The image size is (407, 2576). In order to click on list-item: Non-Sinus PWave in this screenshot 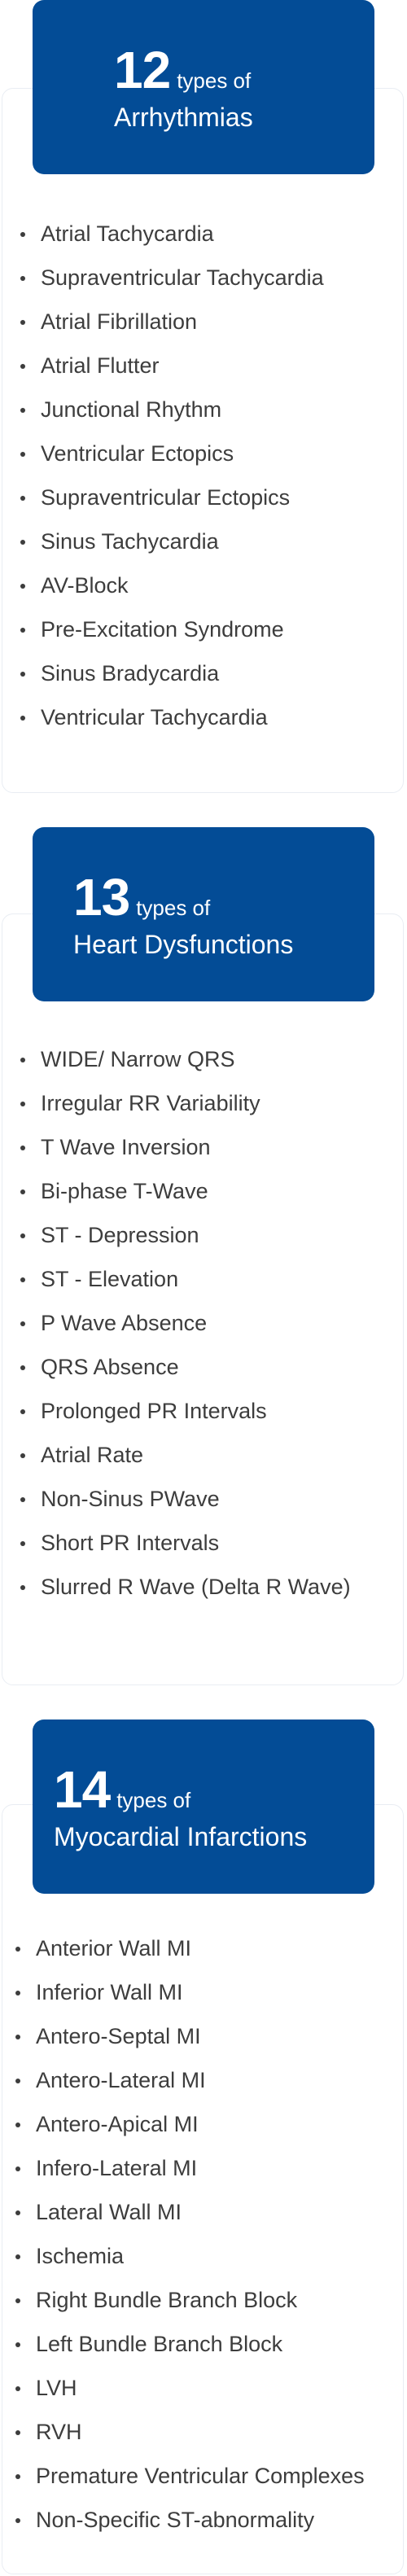, I will do `click(185, 1499)`.